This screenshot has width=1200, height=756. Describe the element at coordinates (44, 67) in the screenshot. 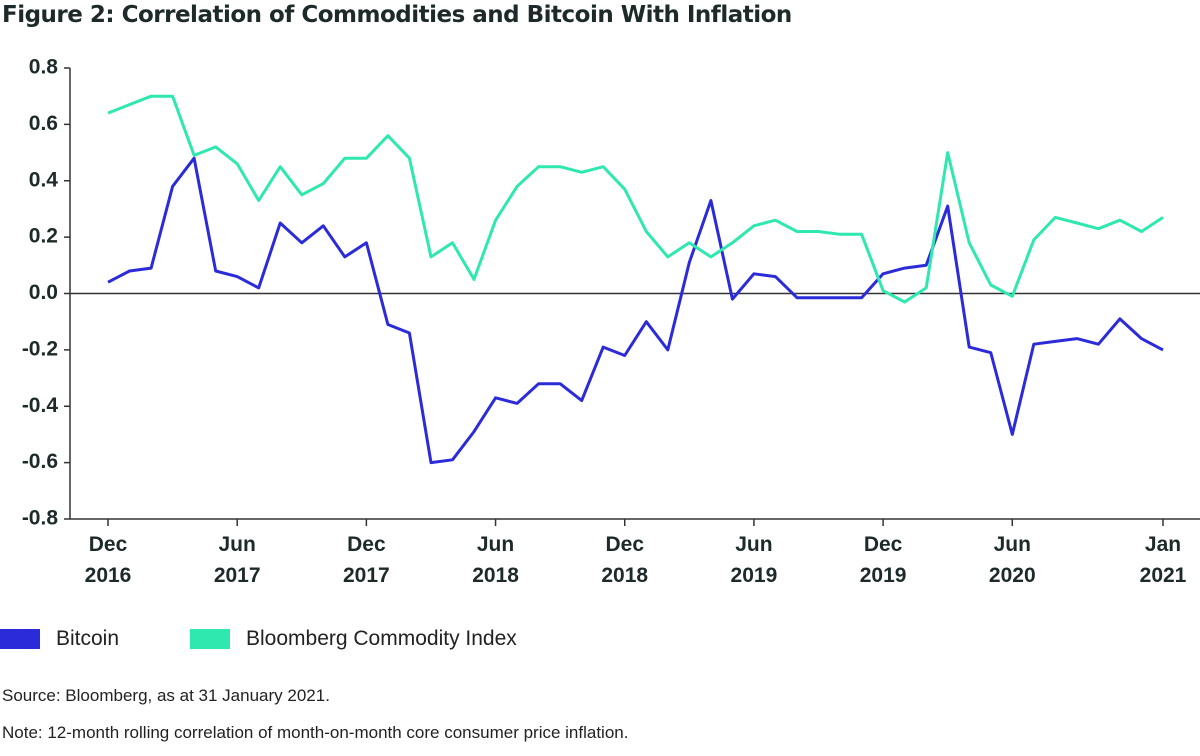

I see `y-tick-label: 0.8` at that location.